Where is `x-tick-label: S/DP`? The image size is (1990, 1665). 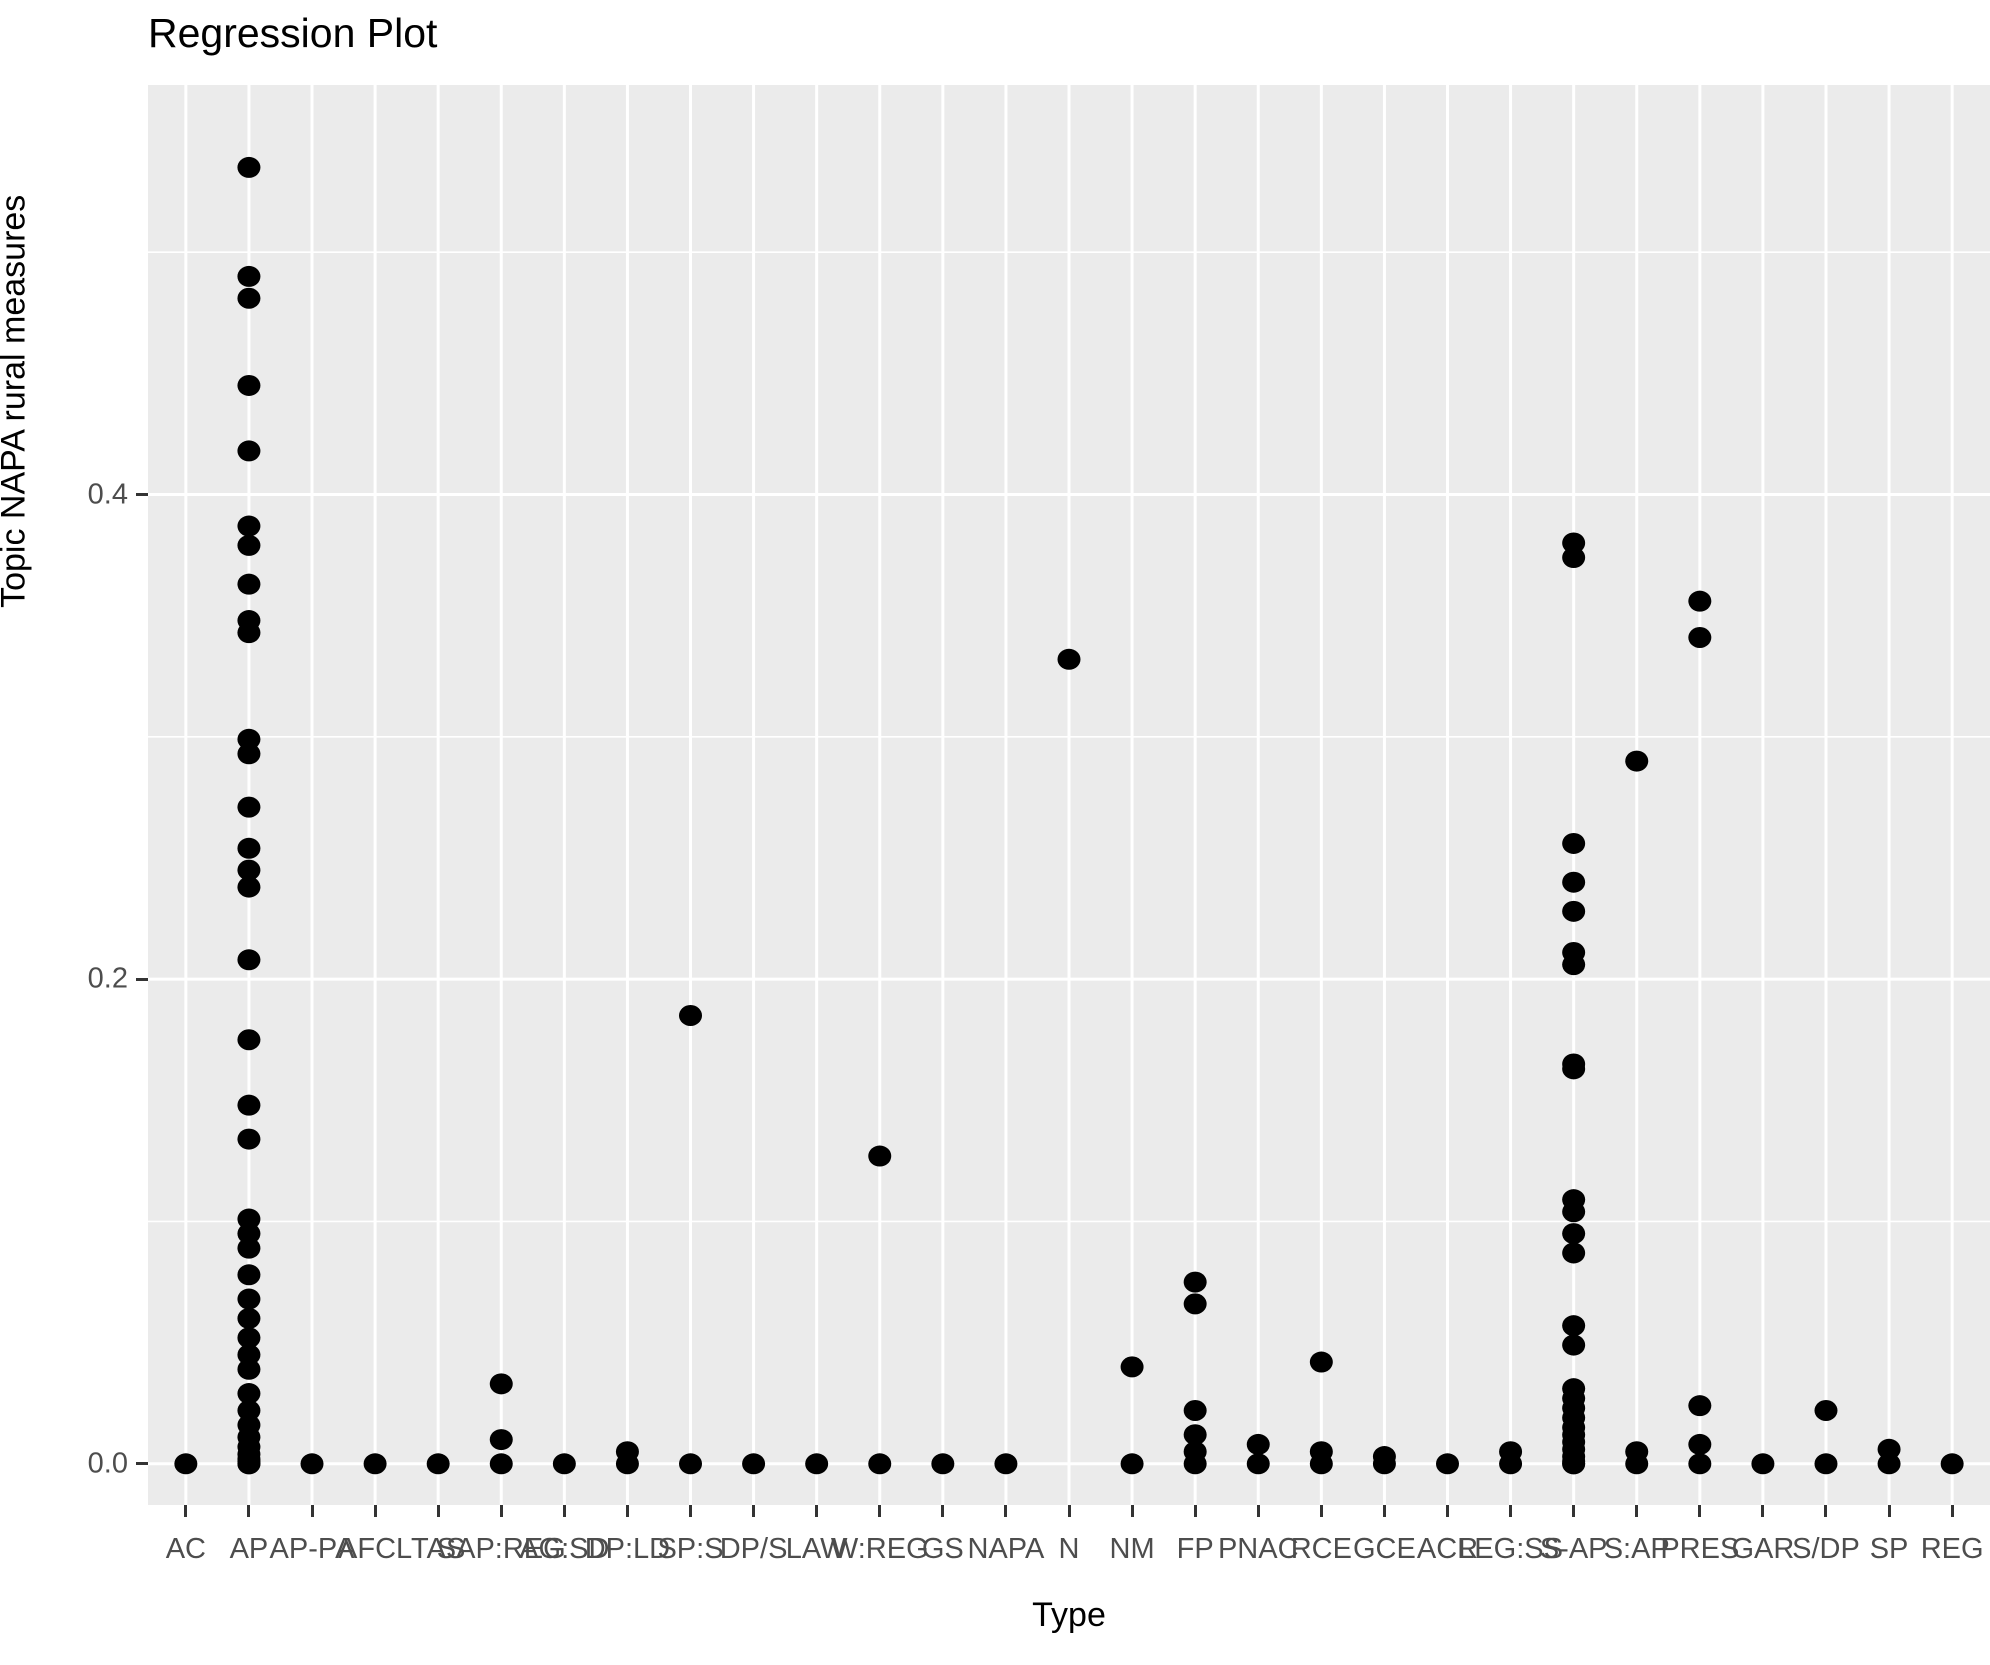
x-tick-label: S/DP is located at coordinates (1826, 1549).